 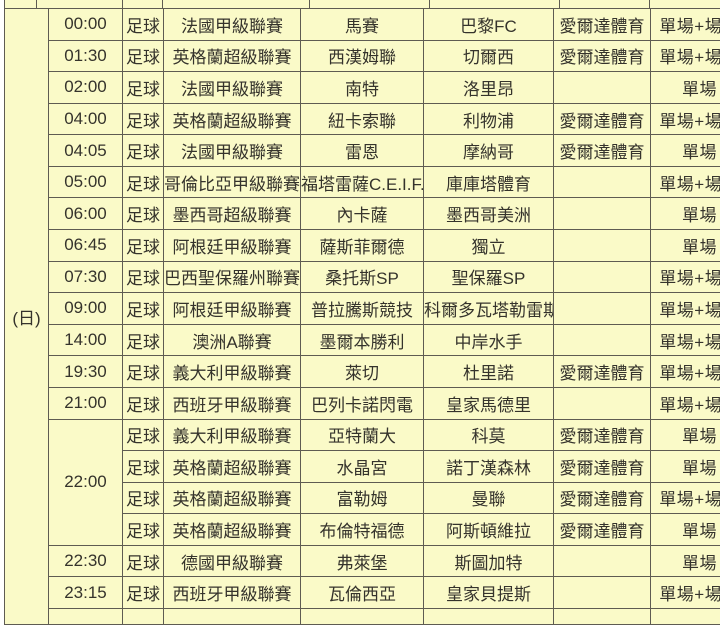 I want to click on cell-away-team: 獨立, so click(x=488, y=245).